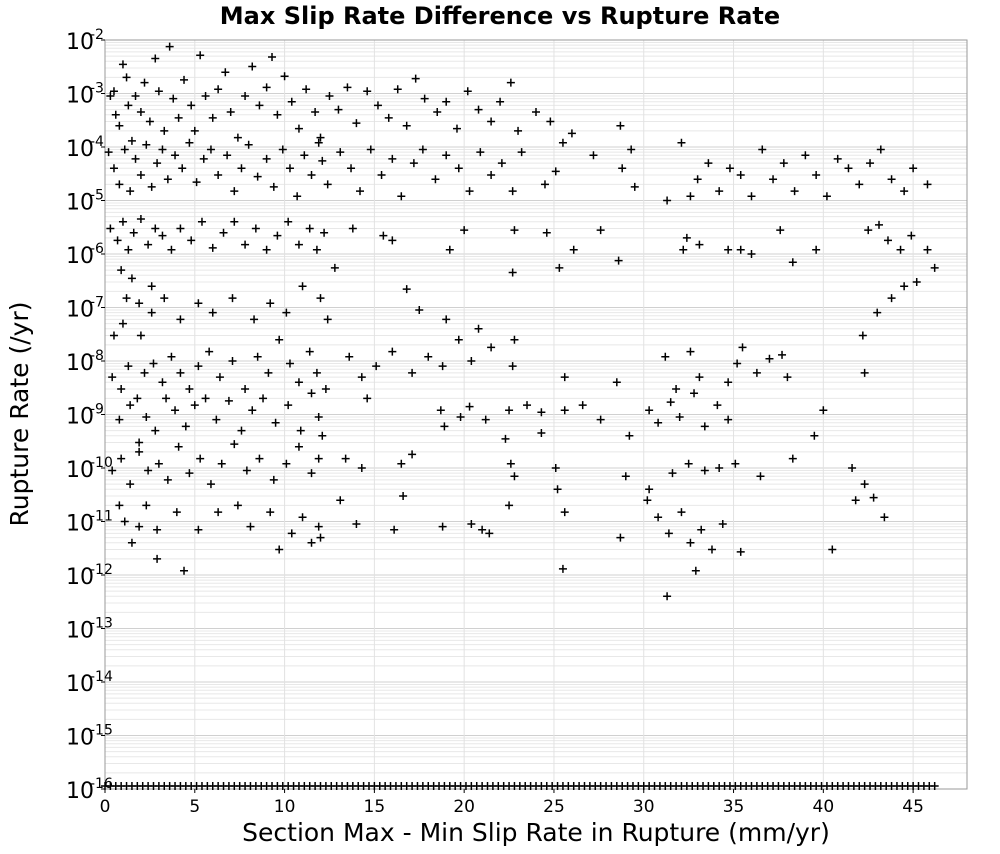 The width and height of the screenshot is (1000, 854). I want to click on y-axis-label: Rupture Rate (/yr), so click(19, 414).